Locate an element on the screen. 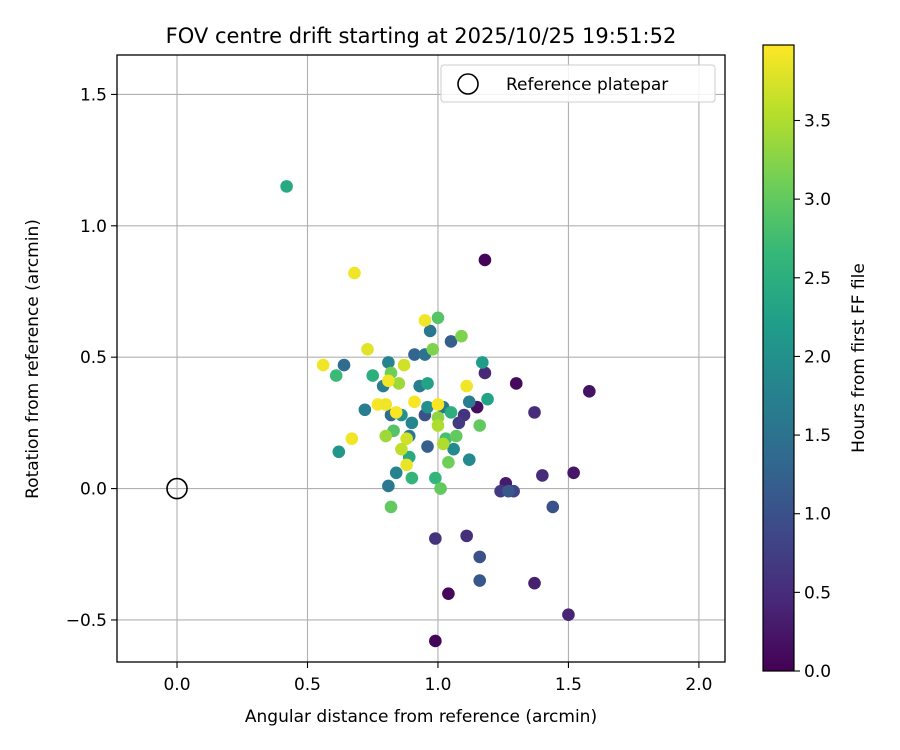 The height and width of the screenshot is (750, 900). colorbar-ticks: 0.0 0.5 1.0 1.5 2.0 2.5 3.0 3.5 is located at coordinates (812, 396).